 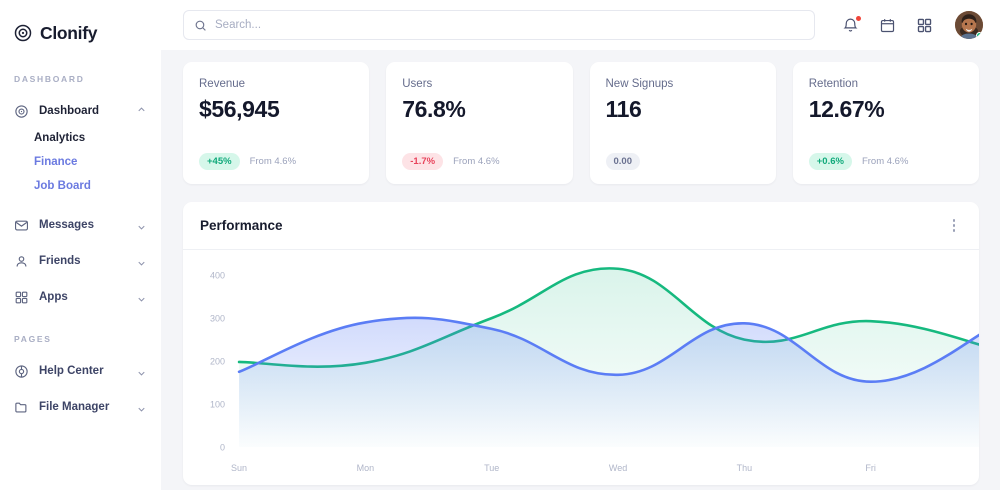 I want to click on stat-value: 12.67%, so click(x=846, y=109).